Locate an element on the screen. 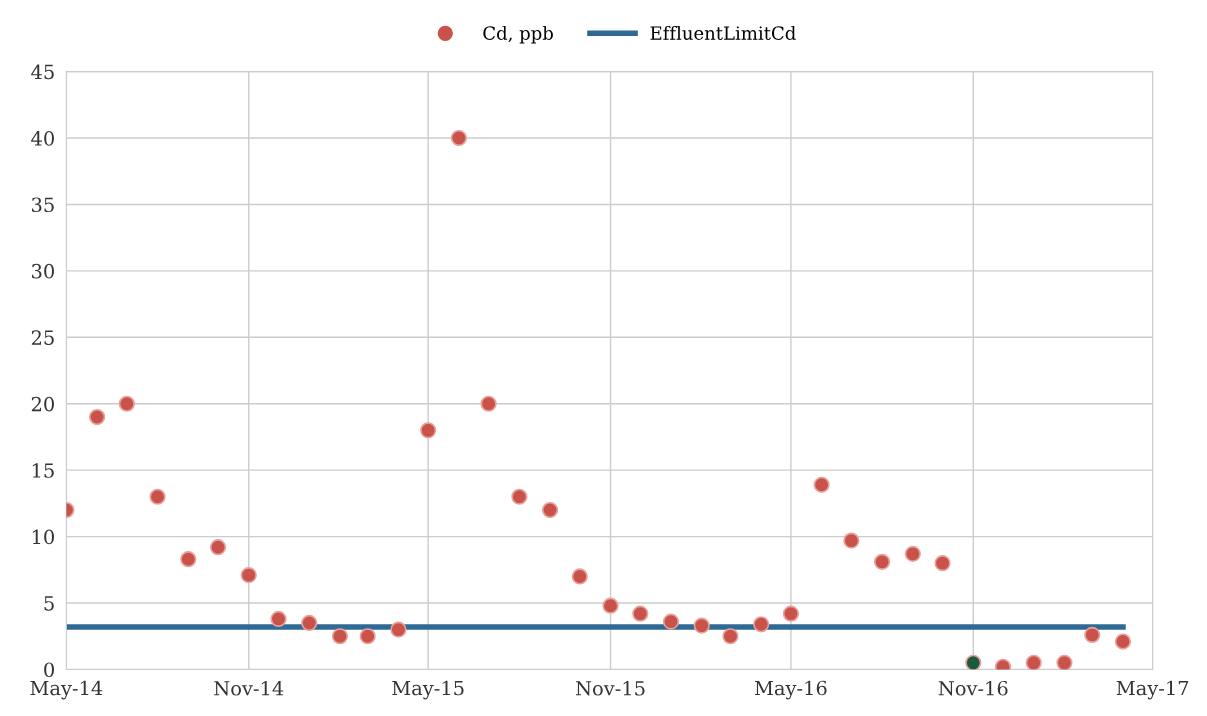  x-tick-label: May-15 is located at coordinates (428, 690).